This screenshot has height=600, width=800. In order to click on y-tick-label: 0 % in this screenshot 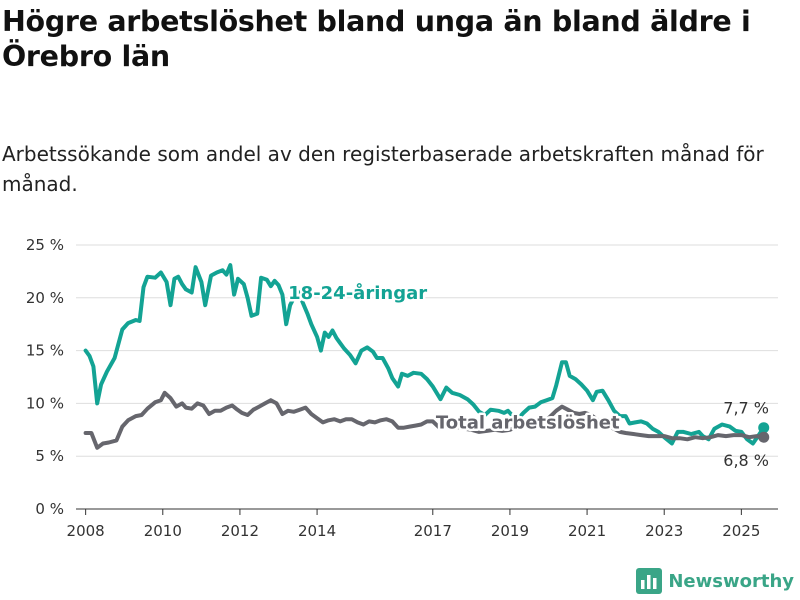, I will do `click(49, 509)`.